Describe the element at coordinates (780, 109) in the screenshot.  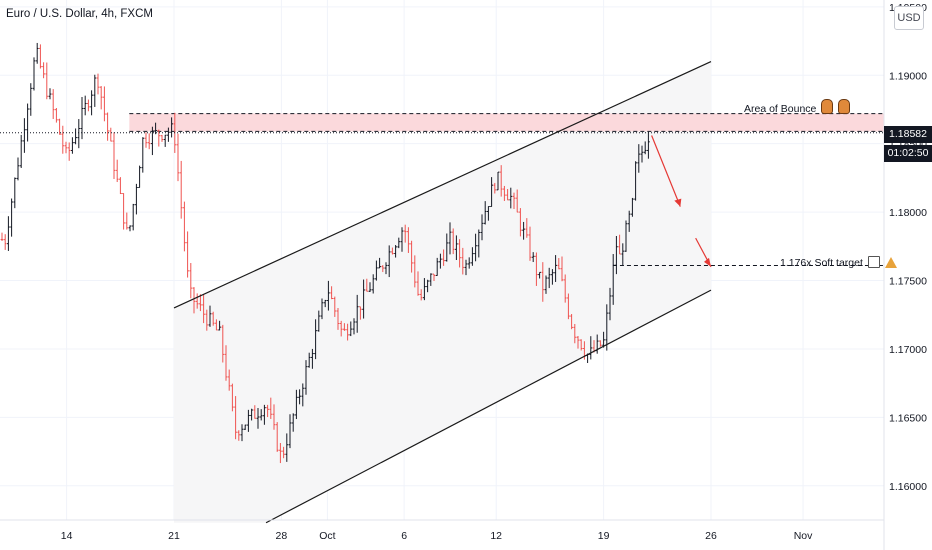
I see `bounce-label: Area of Bounce` at that location.